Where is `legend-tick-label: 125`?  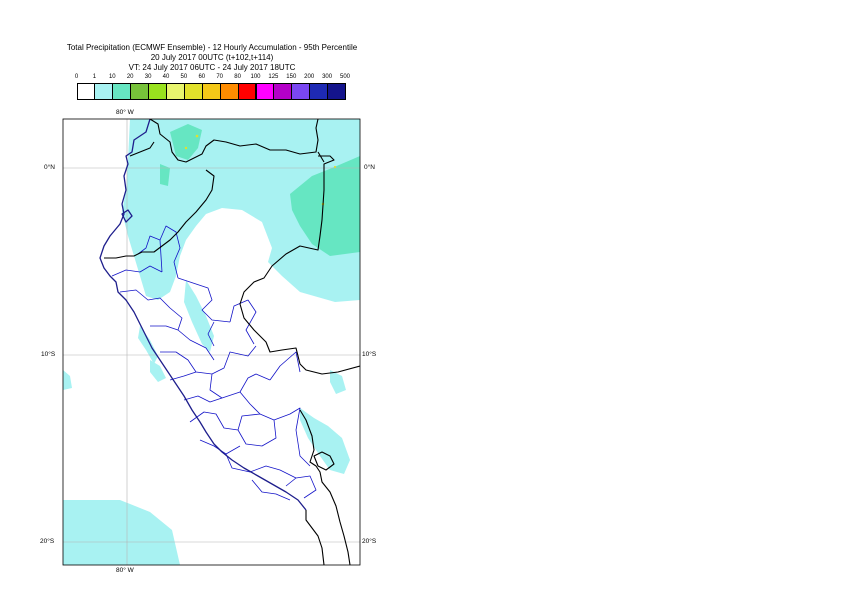 legend-tick-label: 125 is located at coordinates (273, 77).